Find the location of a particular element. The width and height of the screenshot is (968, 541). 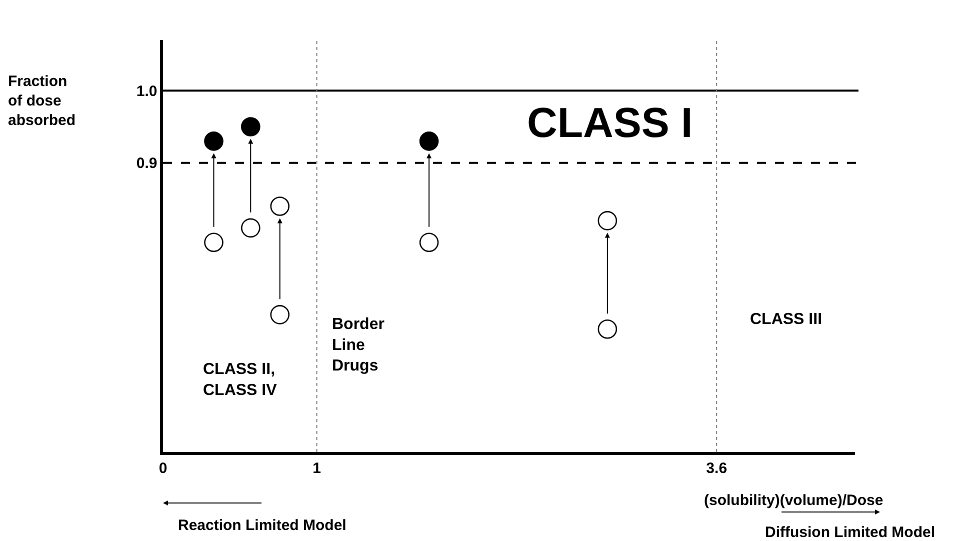

x-tick-label: 3.6 is located at coordinates (717, 468).